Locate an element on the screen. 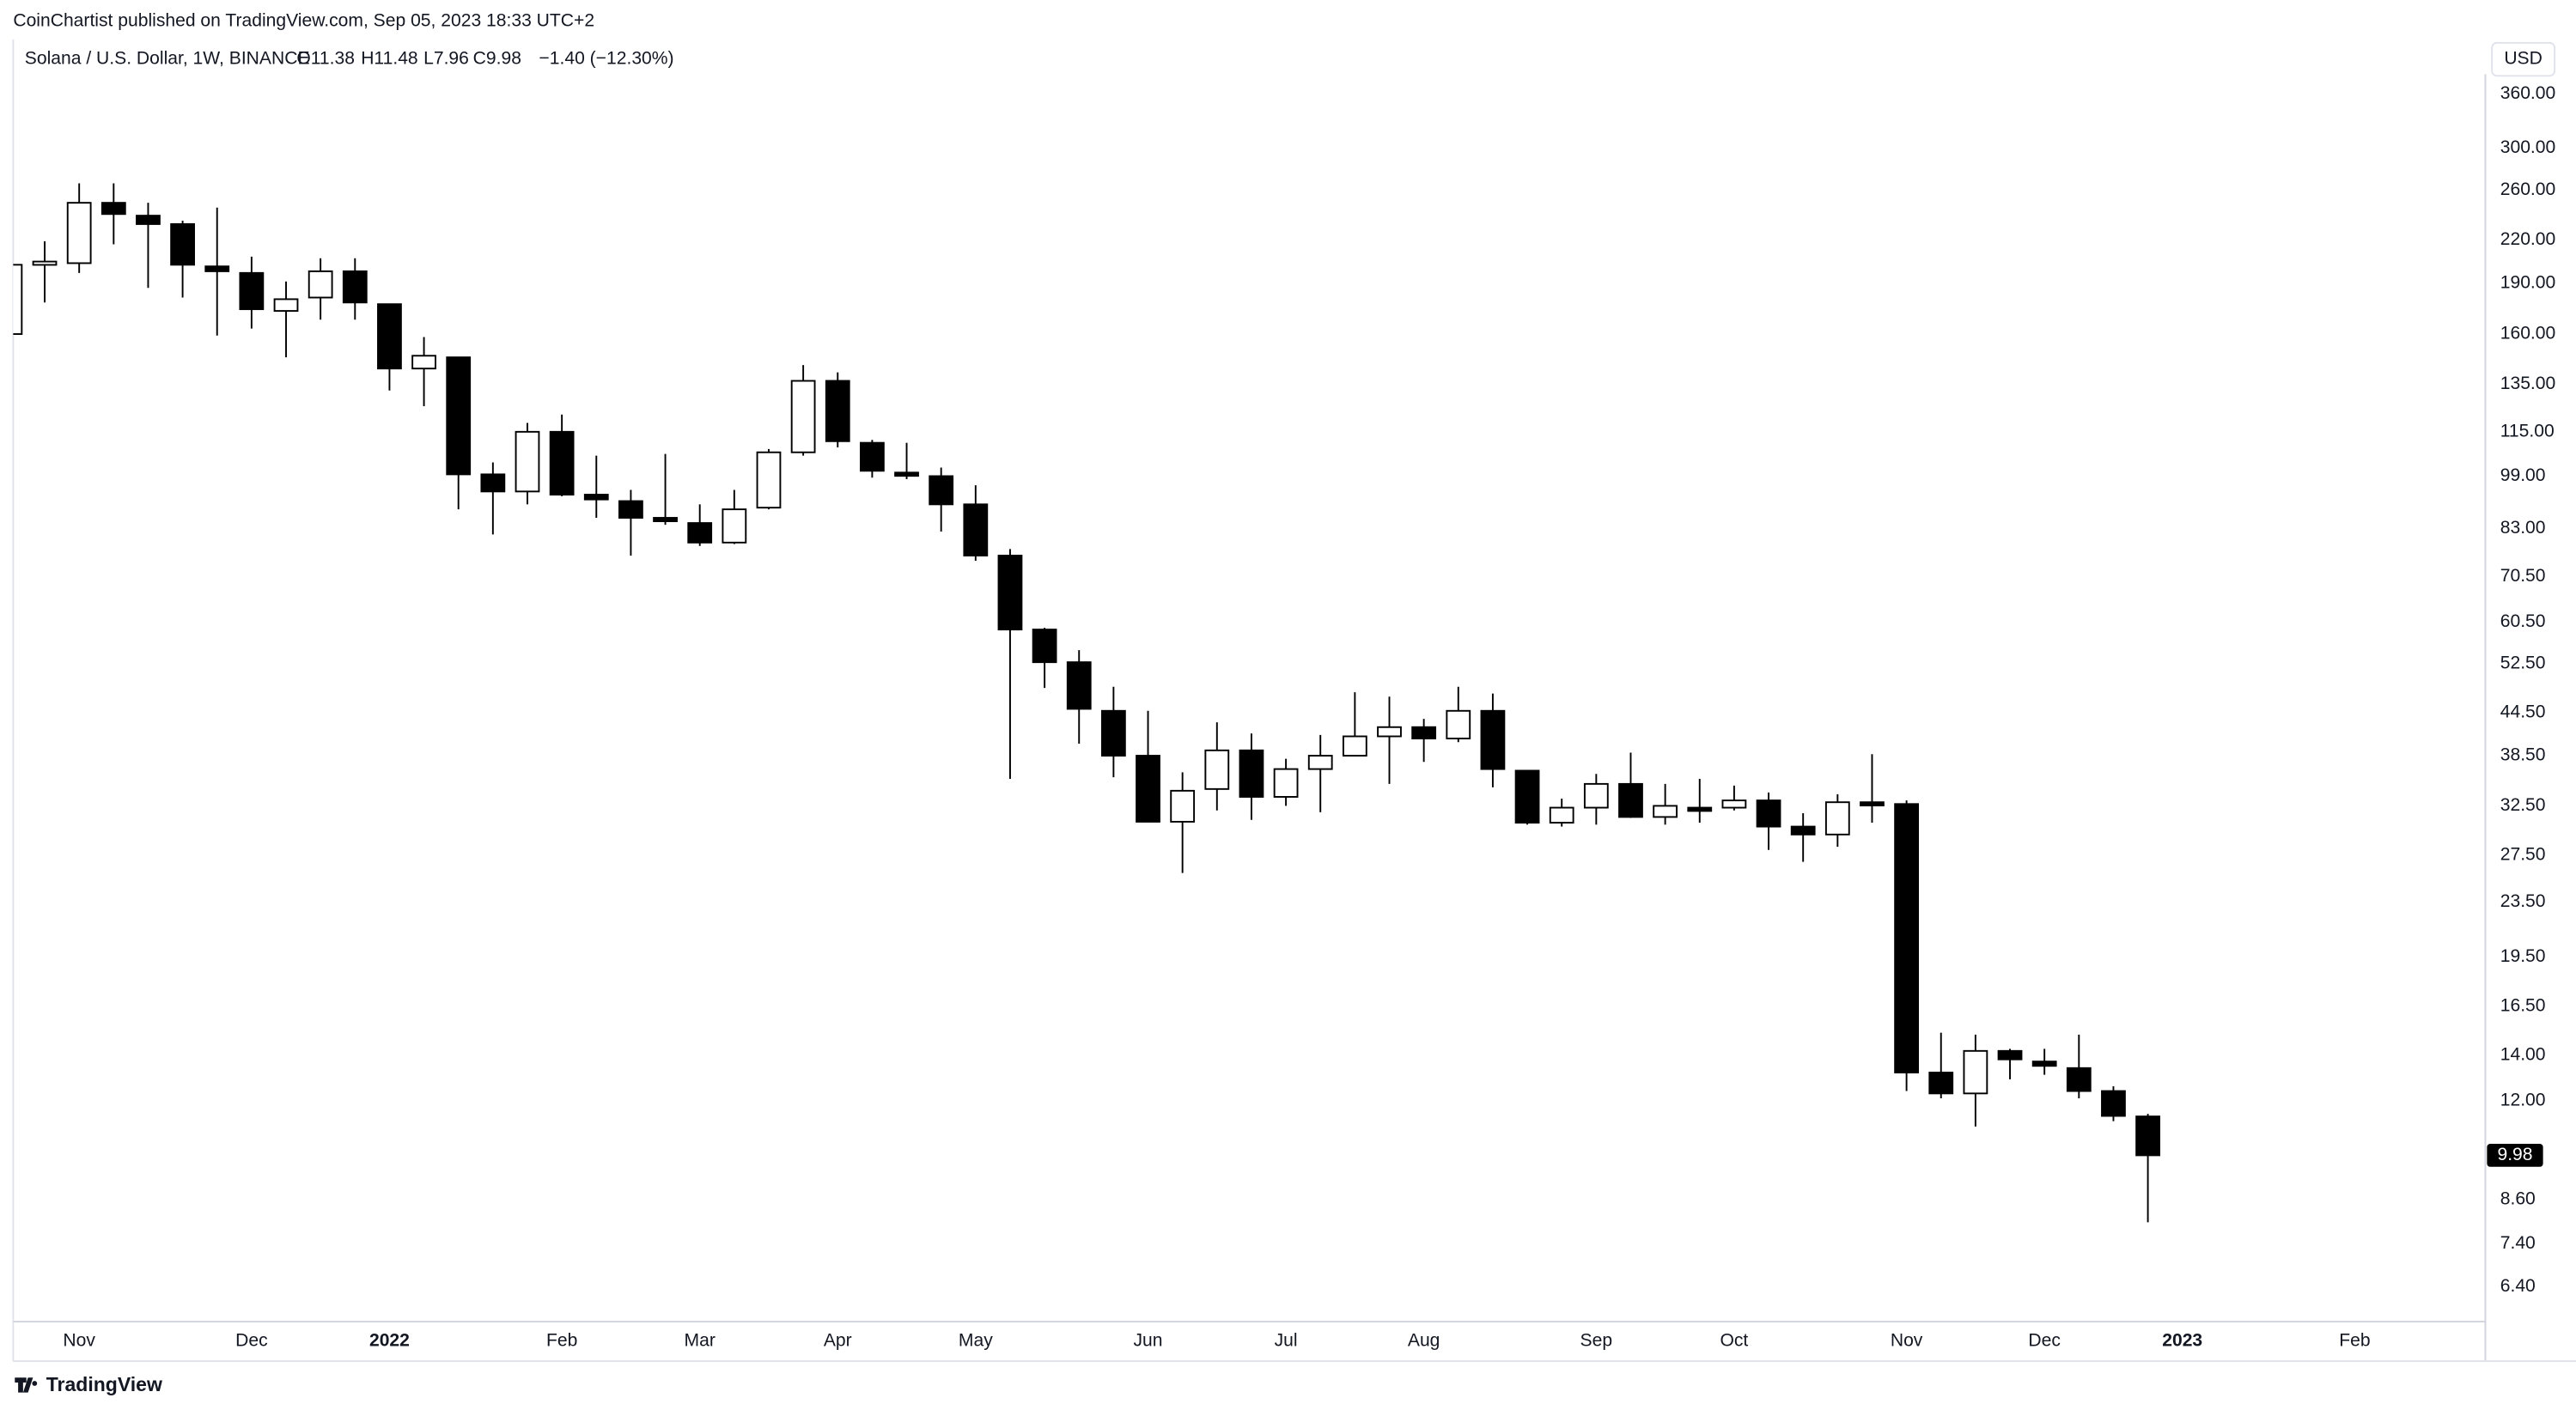  y-tick-label: 52.50 is located at coordinates (2523, 663).